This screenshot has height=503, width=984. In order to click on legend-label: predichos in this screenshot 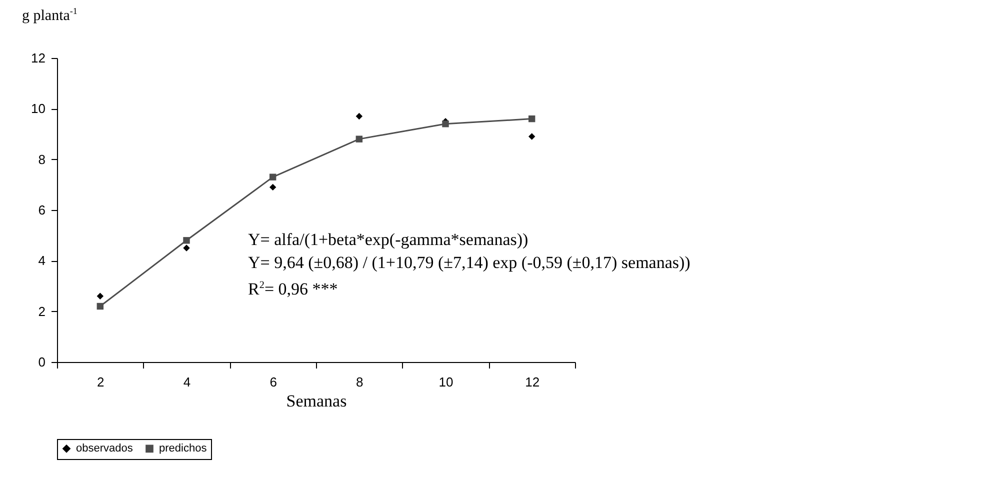, I will do `click(183, 448)`.